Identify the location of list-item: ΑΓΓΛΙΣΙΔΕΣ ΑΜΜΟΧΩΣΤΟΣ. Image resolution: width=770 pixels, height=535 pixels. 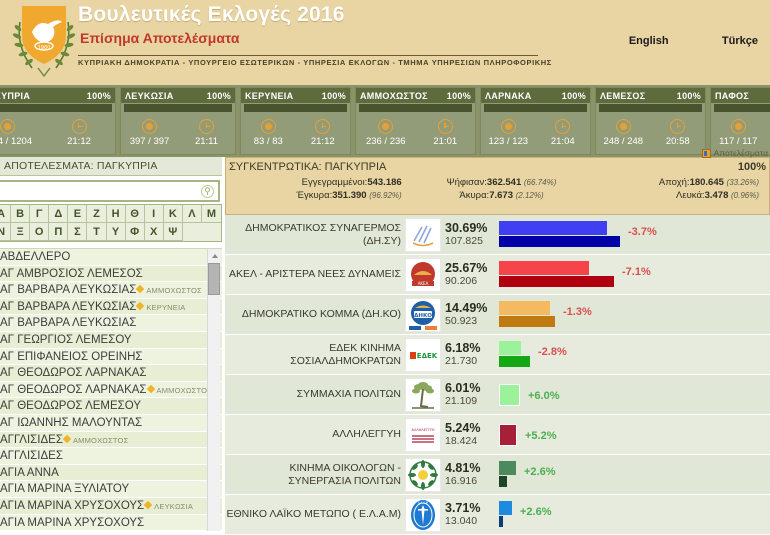
(111, 440).